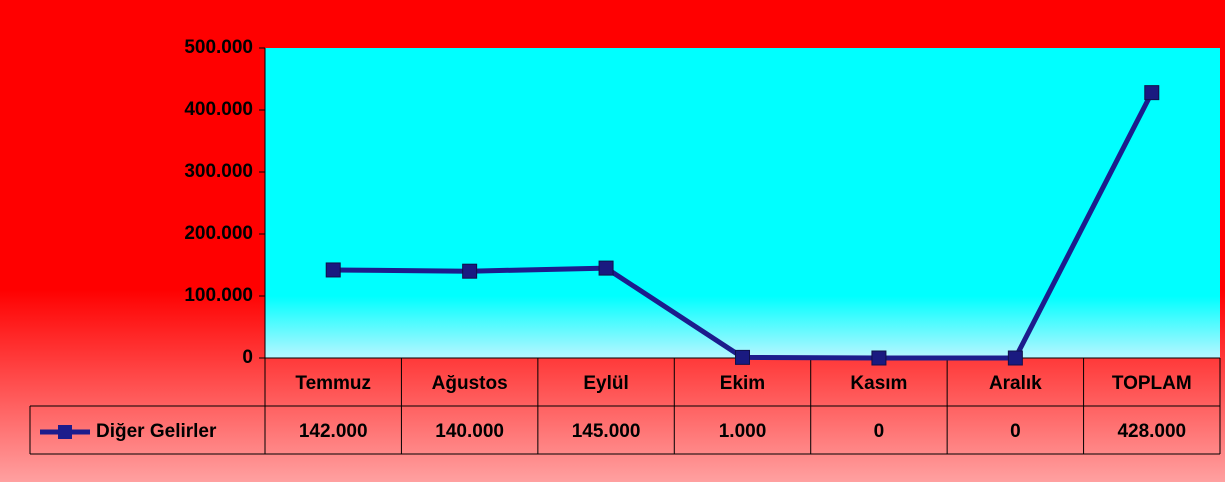 This screenshot has height=487, width=1225. Describe the element at coordinates (333, 383) in the screenshot. I see `x-tick-label: Temmuz` at that location.